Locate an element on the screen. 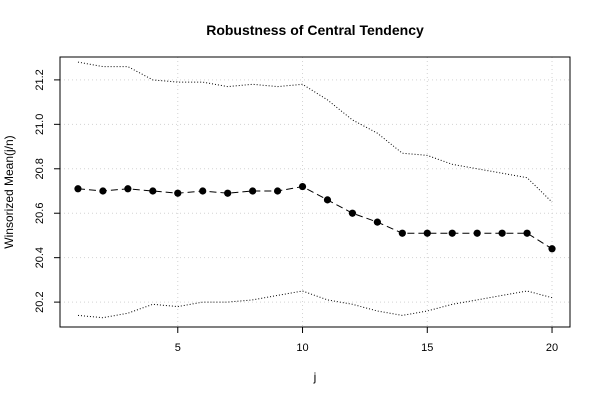 Image resolution: width=599 pixels, height=400 pixels. x-tick-label: 20 is located at coordinates (552, 348).